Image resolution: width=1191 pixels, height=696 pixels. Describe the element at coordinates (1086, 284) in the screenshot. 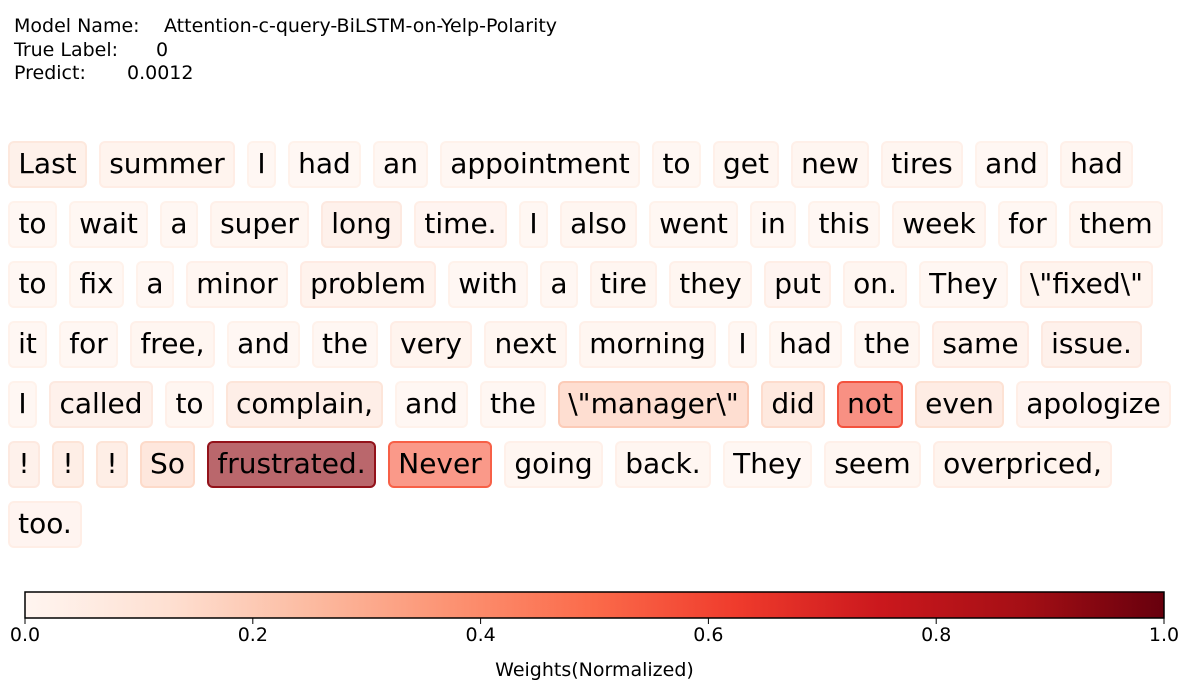

I see `token-box: \"fixed\"` at that location.